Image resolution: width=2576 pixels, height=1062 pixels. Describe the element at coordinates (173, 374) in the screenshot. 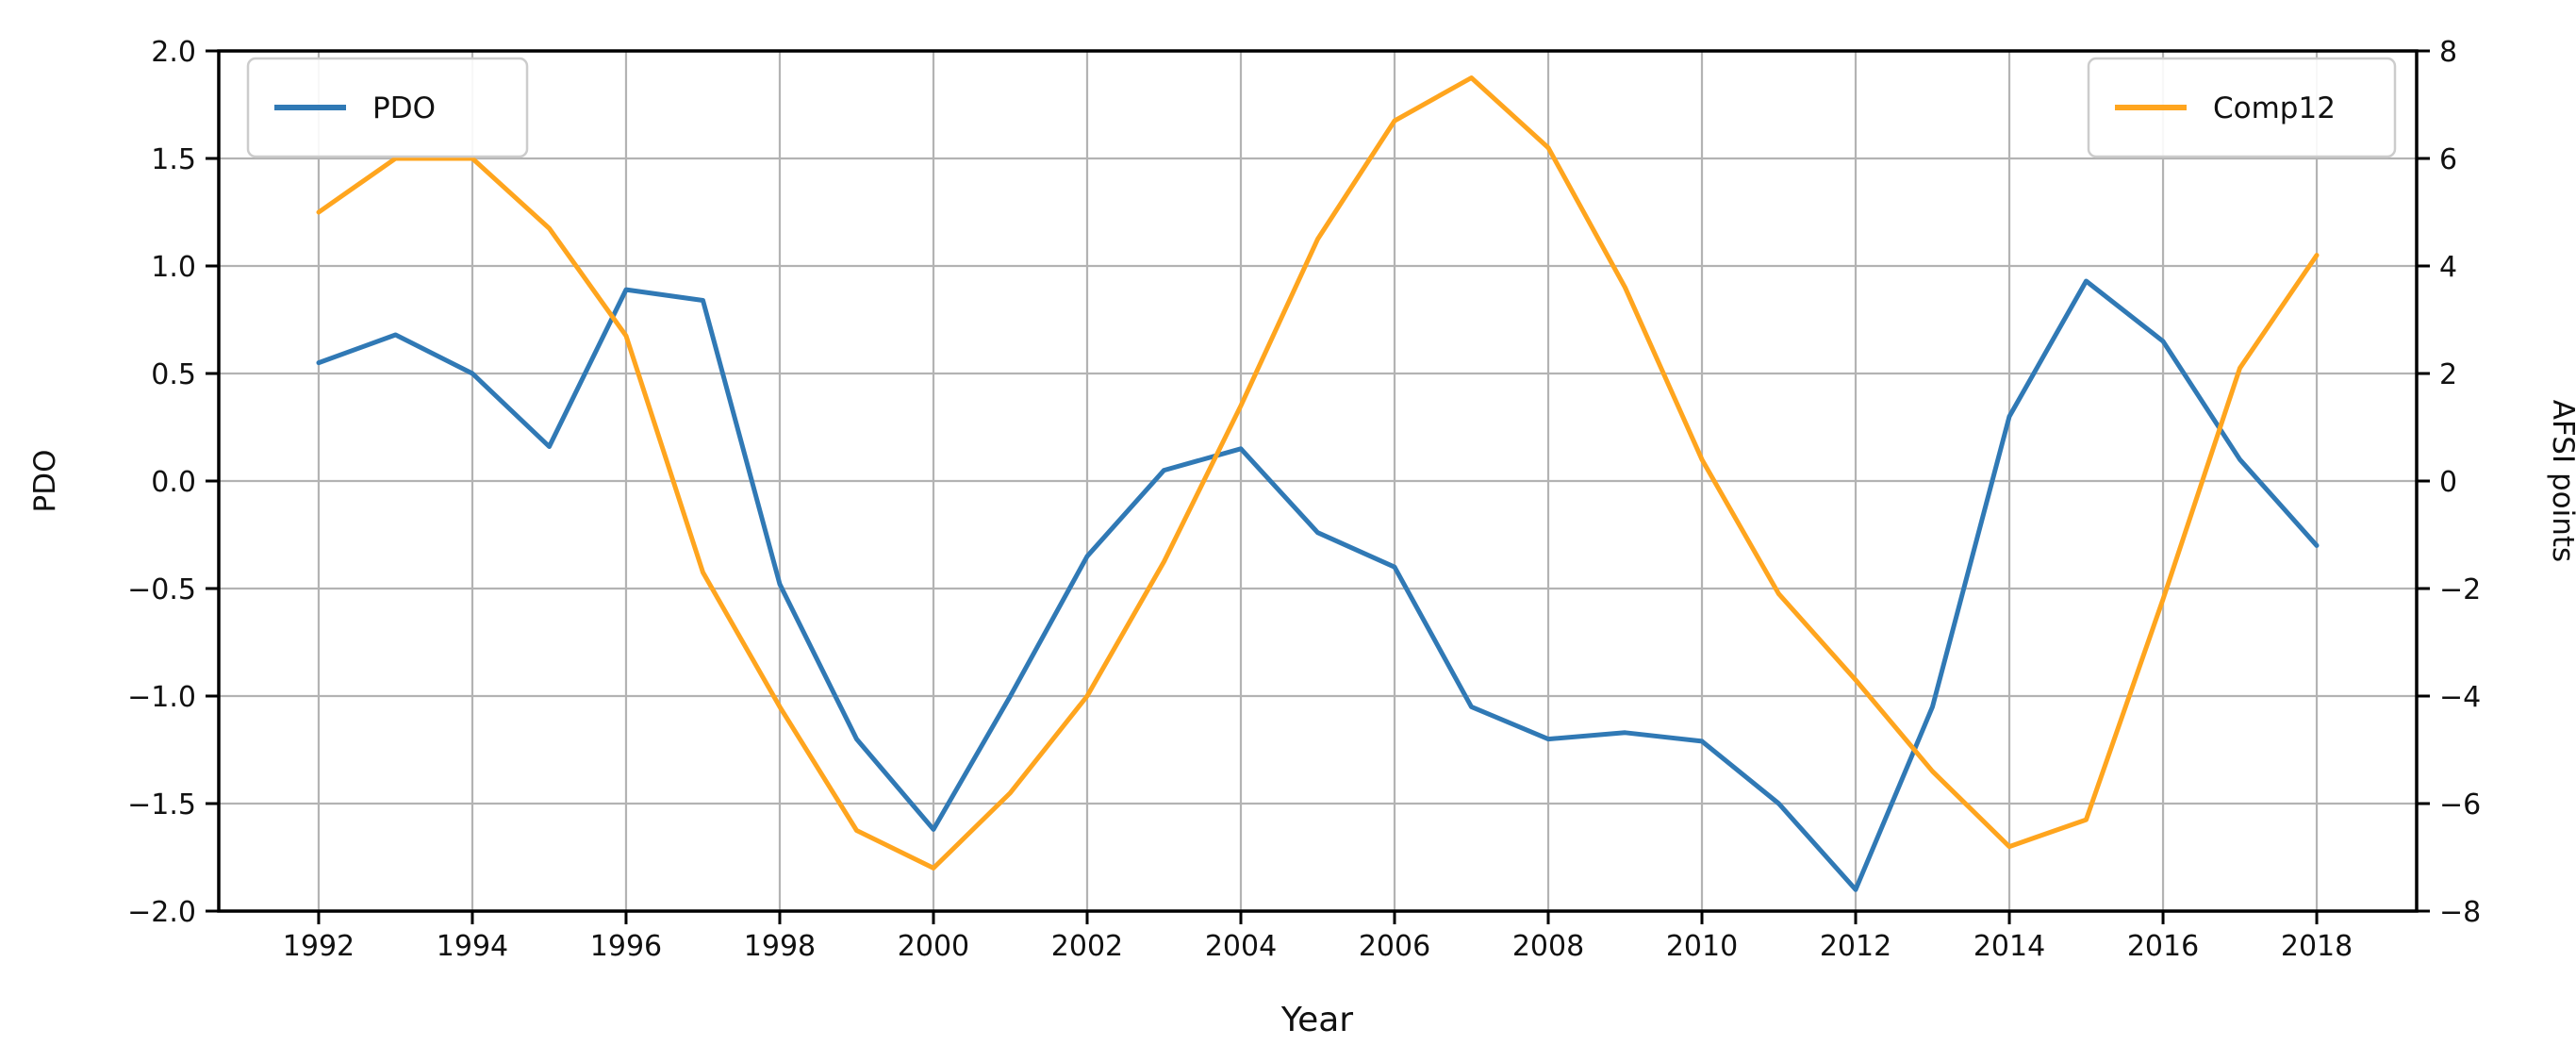

I see `tick-label-yleft-0.5: 0.5` at that location.